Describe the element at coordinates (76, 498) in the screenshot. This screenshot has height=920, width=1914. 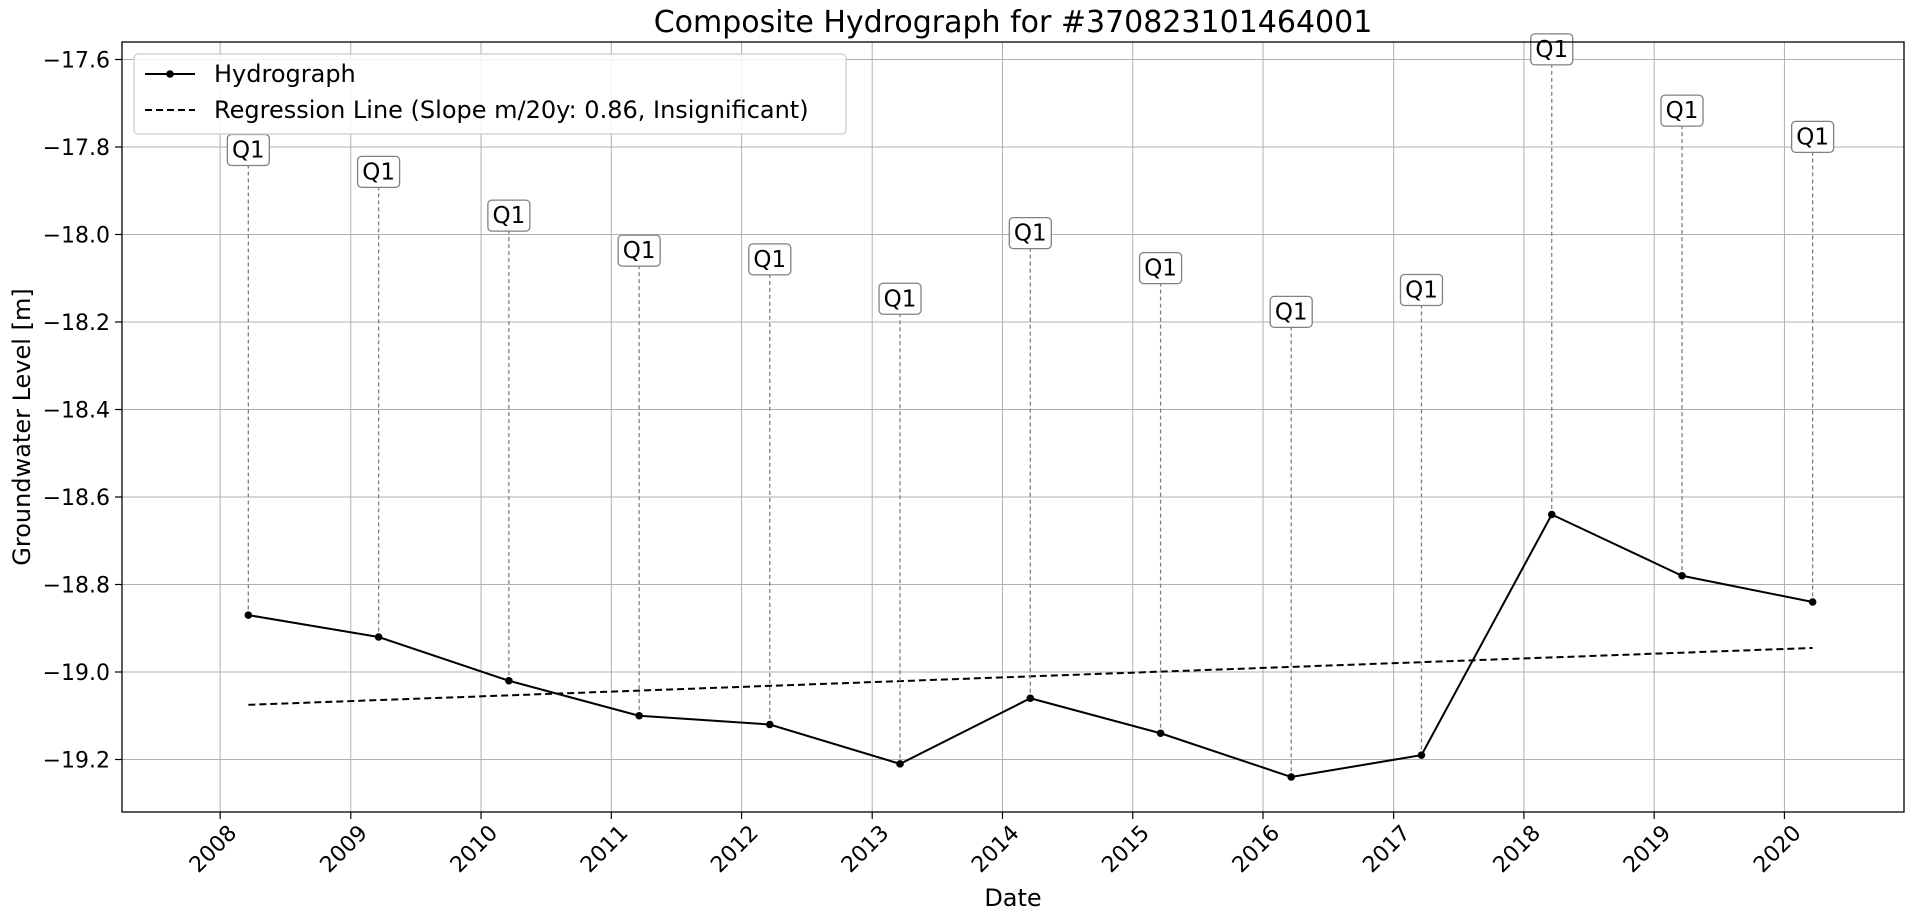
I see `y-tick-label: −18.6` at that location.